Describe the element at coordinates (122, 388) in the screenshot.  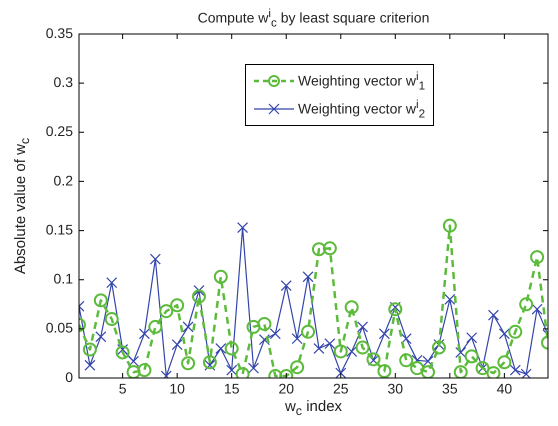
I see `x-tick-label: 5` at that location.